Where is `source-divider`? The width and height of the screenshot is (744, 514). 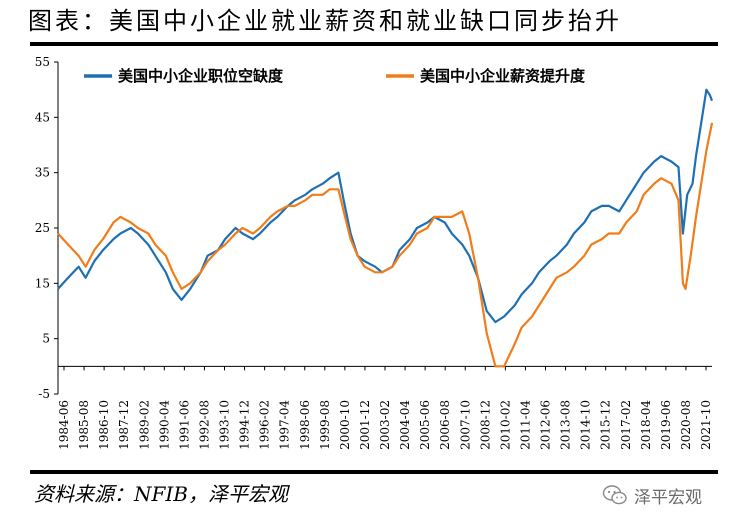
source-divider is located at coordinates (374, 472).